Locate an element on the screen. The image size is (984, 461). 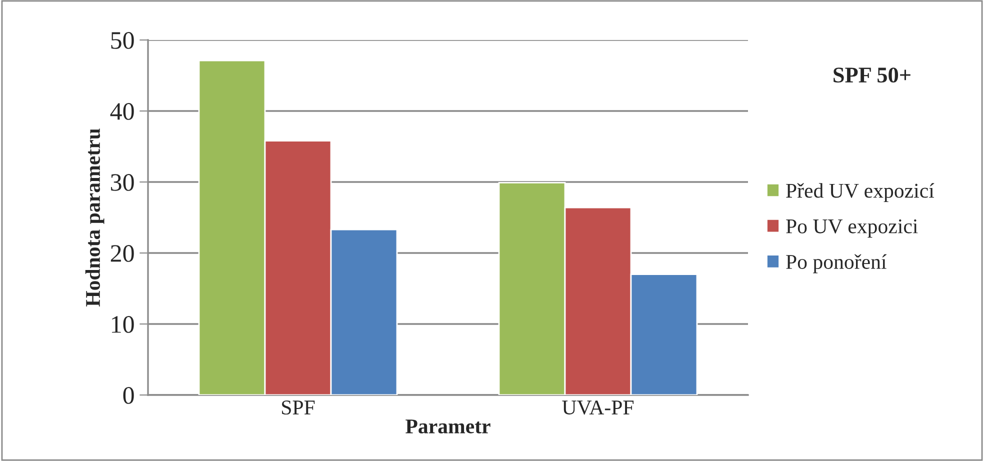
x-axis-title: Parametr is located at coordinates (448, 427).